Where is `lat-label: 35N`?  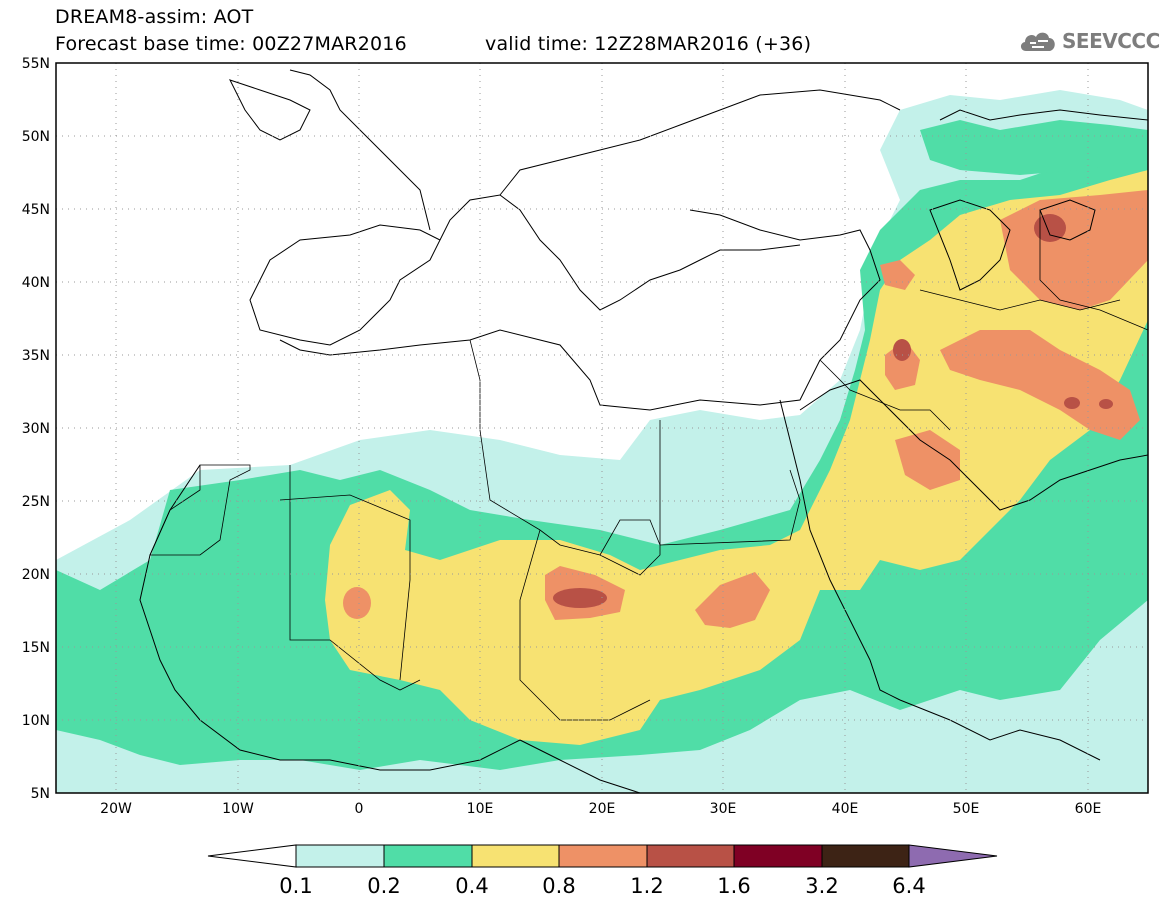
lat-label: 35N is located at coordinates (36, 356).